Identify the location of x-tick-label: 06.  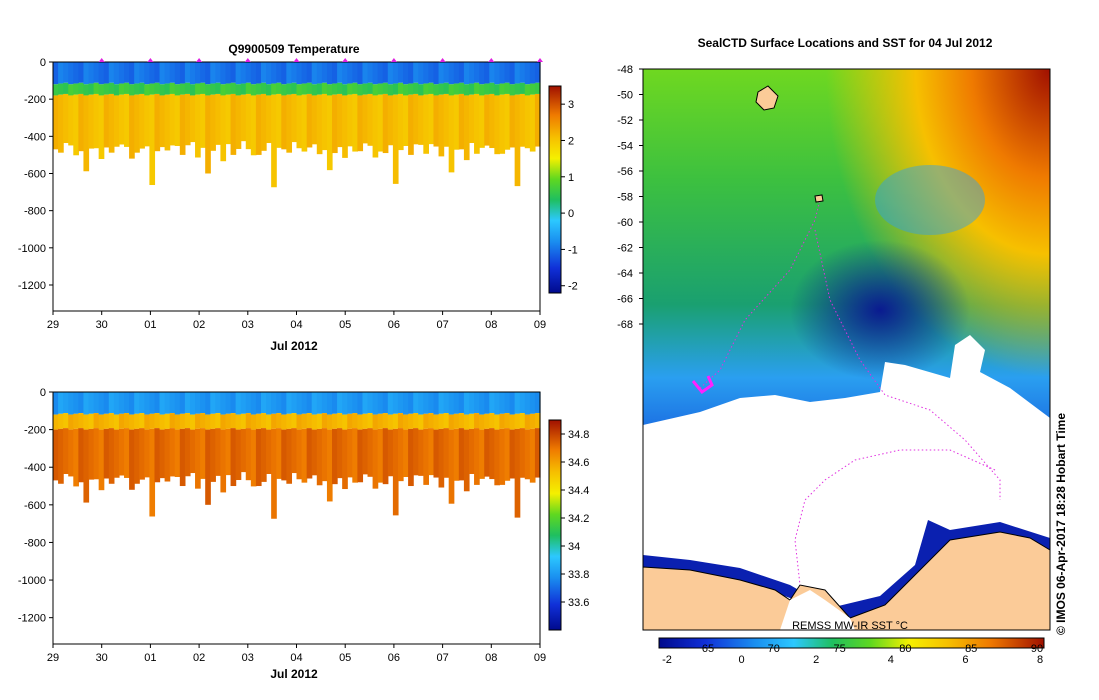
(394, 325).